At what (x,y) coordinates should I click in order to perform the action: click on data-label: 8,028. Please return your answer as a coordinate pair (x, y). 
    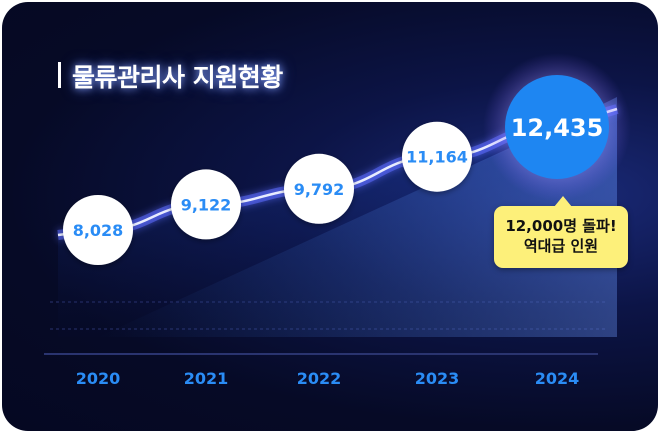
    Looking at the image, I should click on (98, 230).